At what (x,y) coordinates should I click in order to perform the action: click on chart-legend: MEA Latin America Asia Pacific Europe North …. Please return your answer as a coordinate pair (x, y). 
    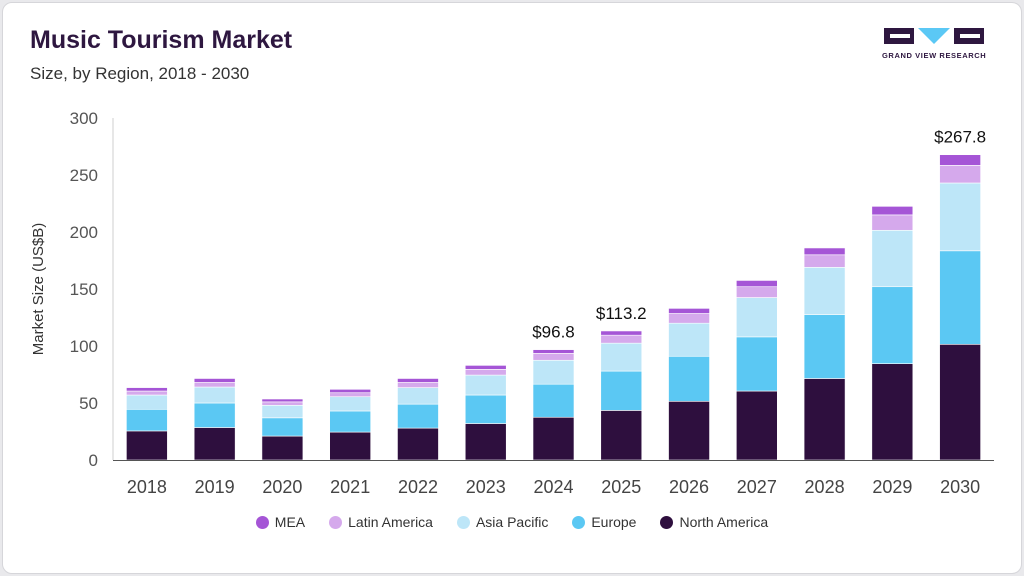
    Looking at the image, I should click on (512, 522).